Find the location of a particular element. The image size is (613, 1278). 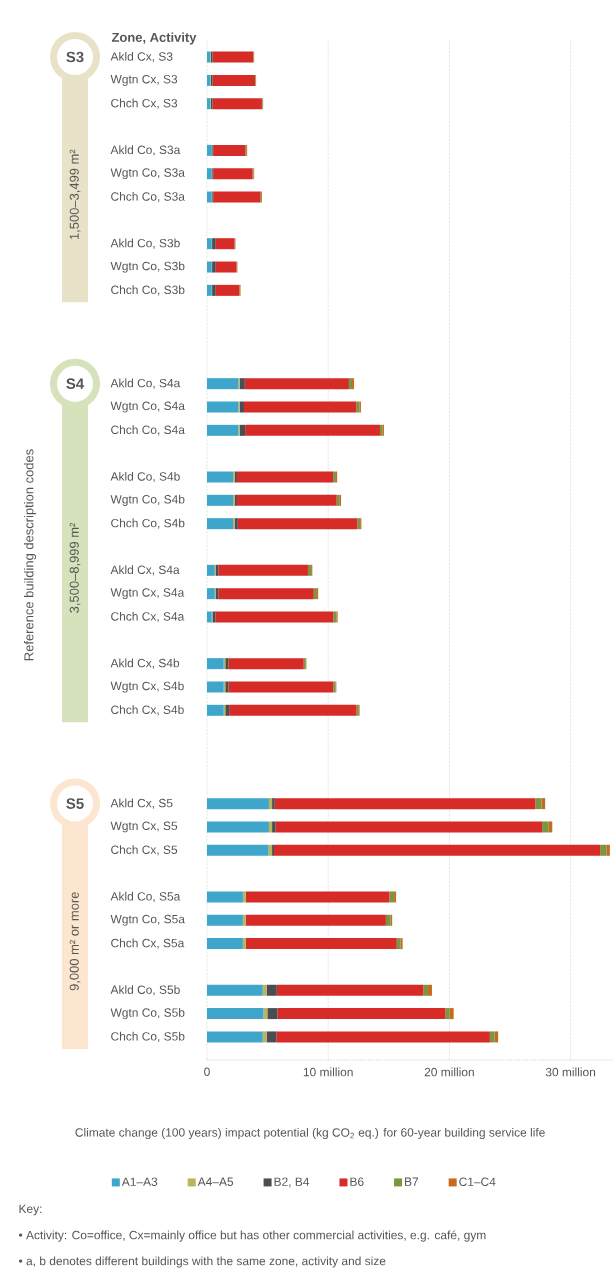

y-tick-label: Akld Cx, S4a is located at coordinates (145, 570).